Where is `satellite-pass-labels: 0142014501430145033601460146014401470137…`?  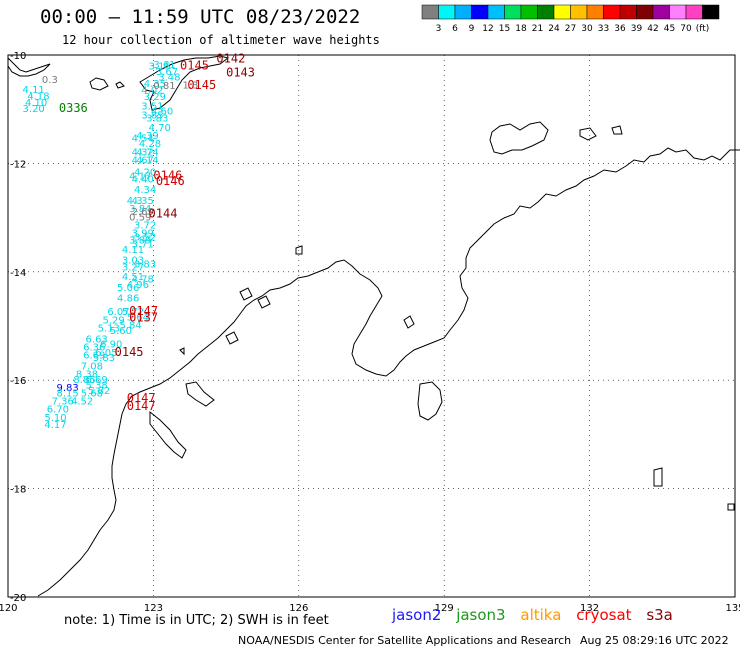
satellite-pass-labels: 0142014501430145033601460146014401470137… is located at coordinates (157, 232).